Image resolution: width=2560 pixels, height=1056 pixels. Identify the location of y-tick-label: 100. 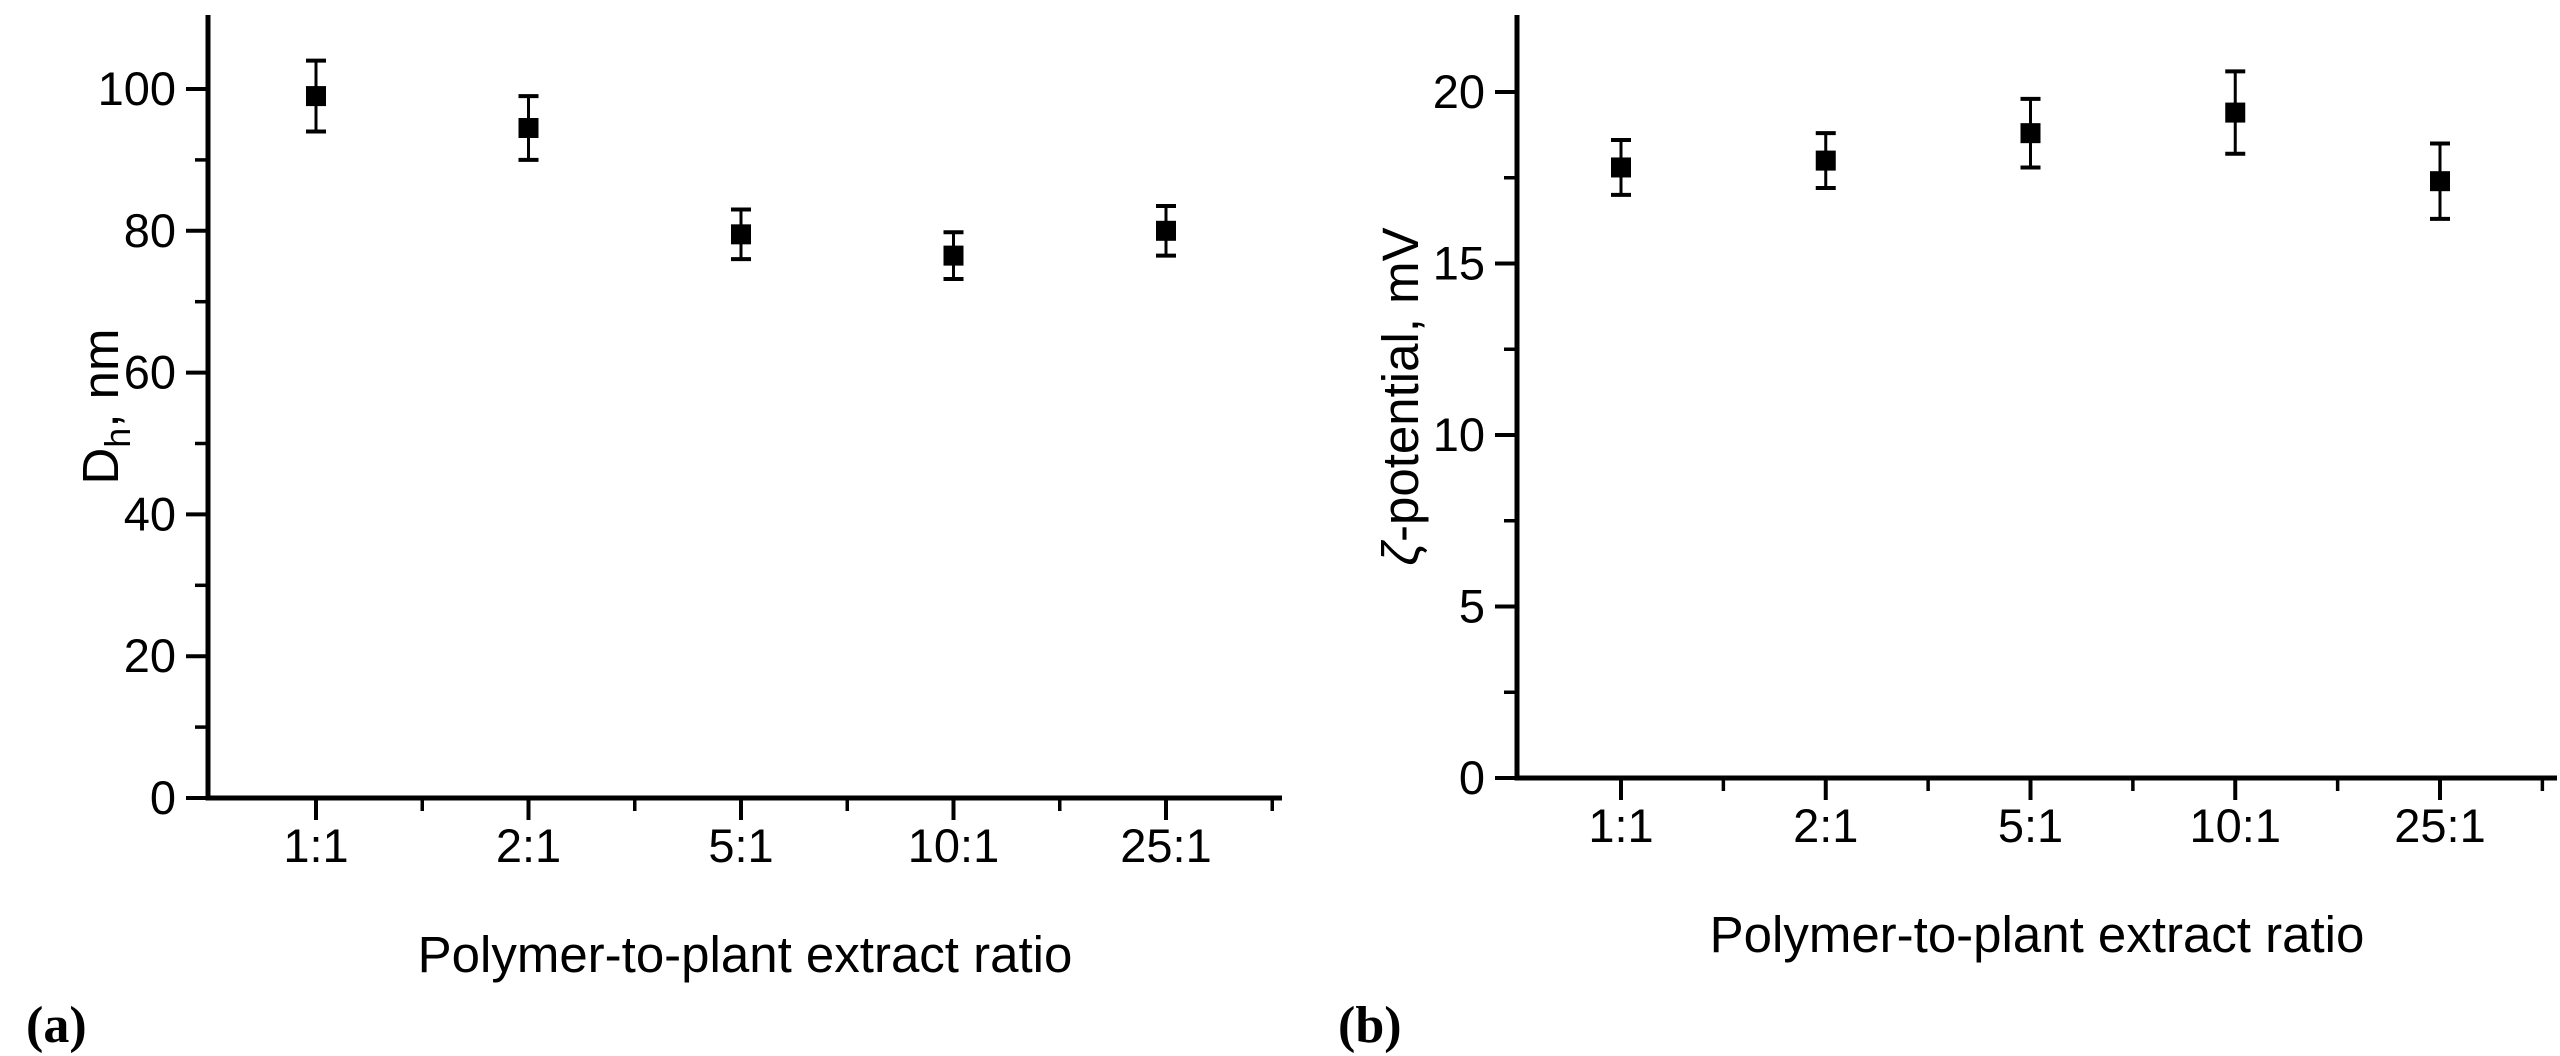
(137, 88).